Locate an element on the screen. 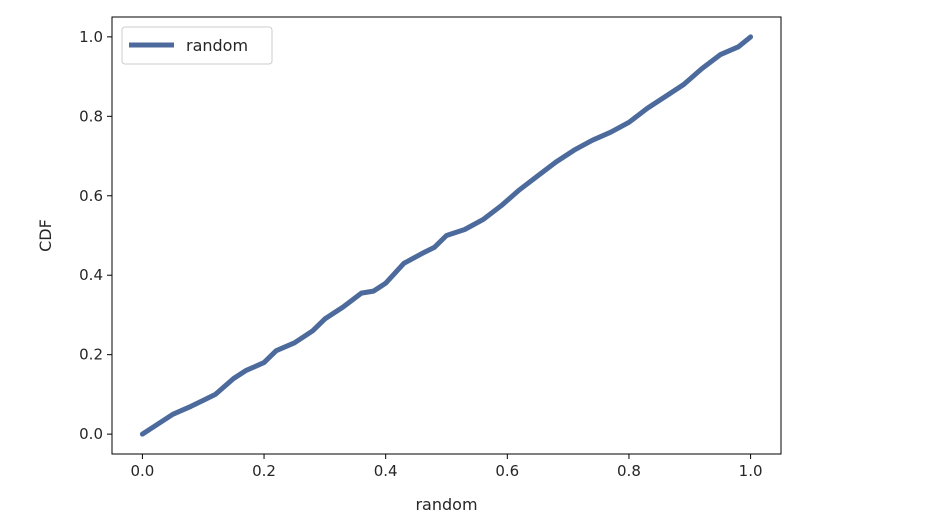  y-tick-label: 0.2 is located at coordinates (91, 355).